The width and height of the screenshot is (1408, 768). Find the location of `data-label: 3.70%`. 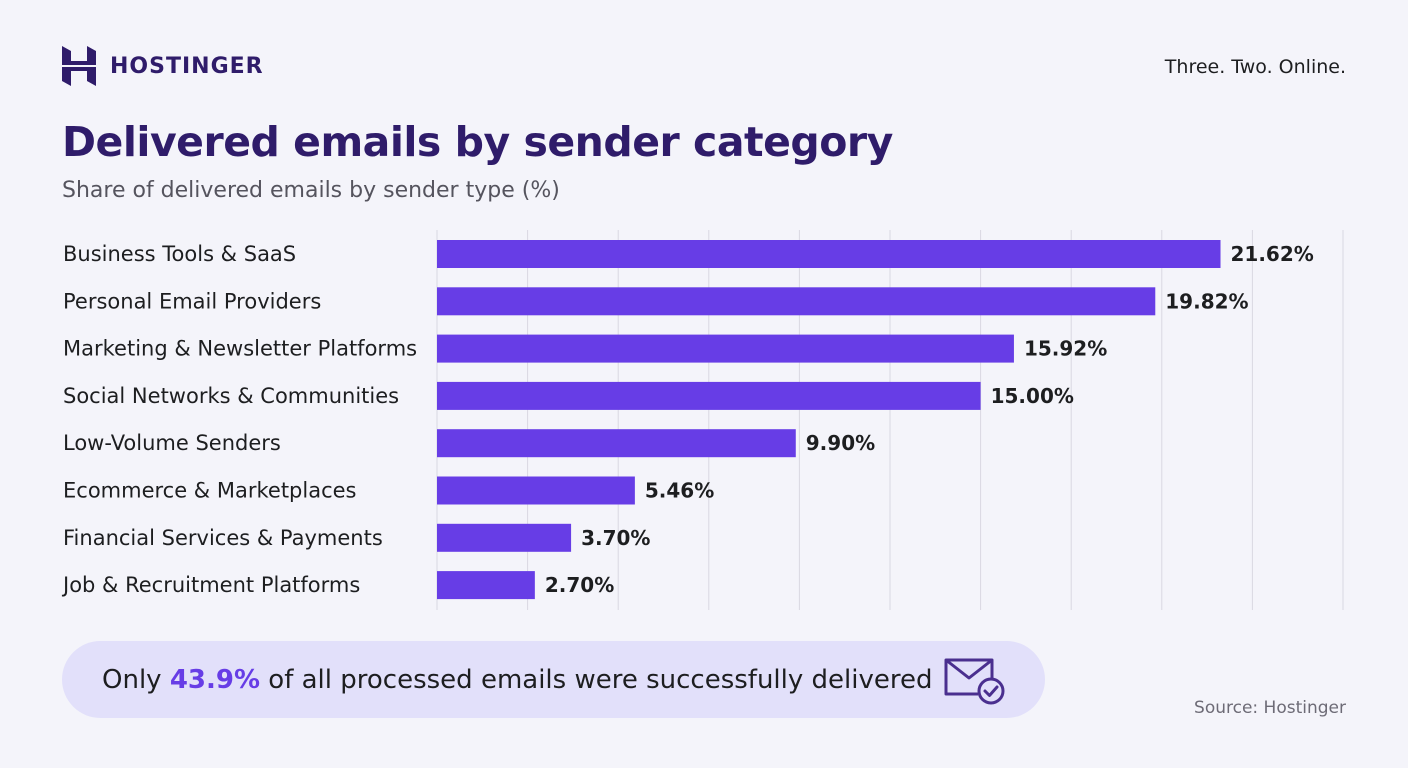

data-label: 3.70% is located at coordinates (615, 538).